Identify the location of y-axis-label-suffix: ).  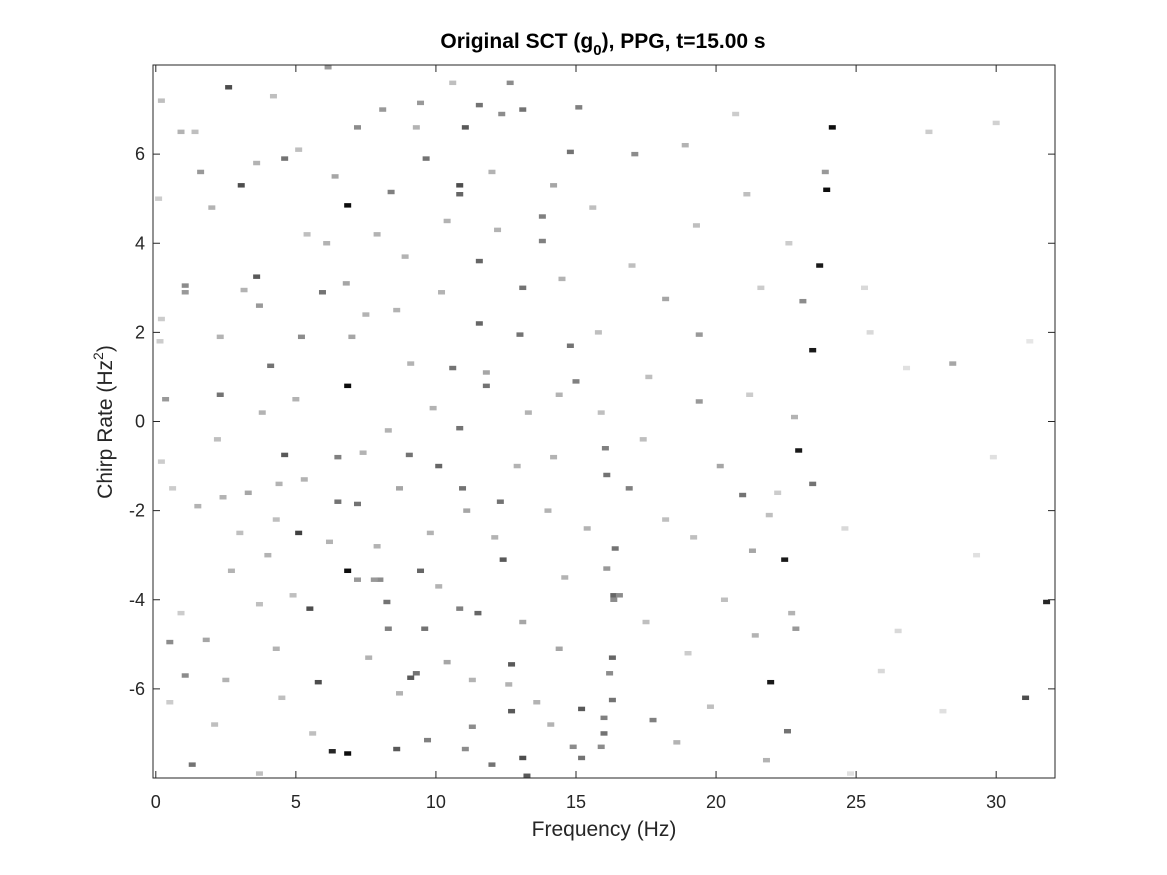
(105, 348).